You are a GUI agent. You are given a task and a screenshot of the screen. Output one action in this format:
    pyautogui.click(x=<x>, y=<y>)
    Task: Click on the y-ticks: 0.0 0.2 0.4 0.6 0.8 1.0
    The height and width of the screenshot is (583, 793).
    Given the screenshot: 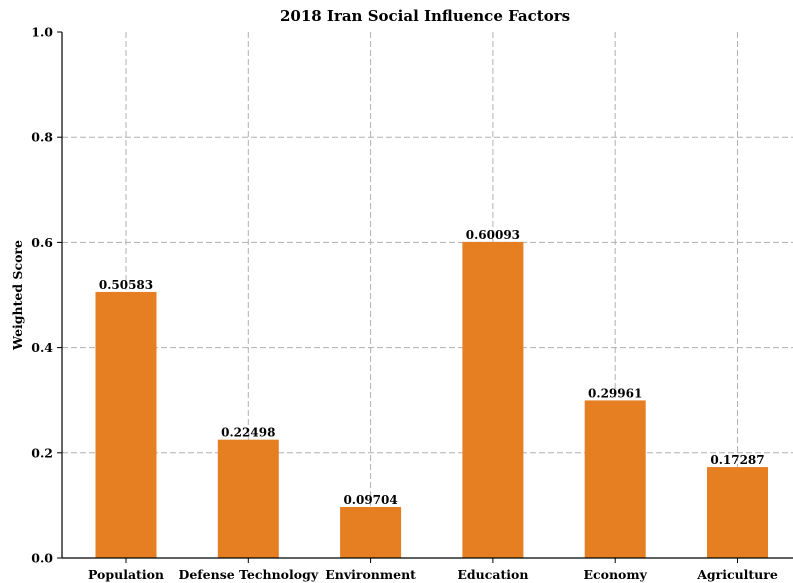 What is the action you would take?
    pyautogui.click(x=46, y=295)
    